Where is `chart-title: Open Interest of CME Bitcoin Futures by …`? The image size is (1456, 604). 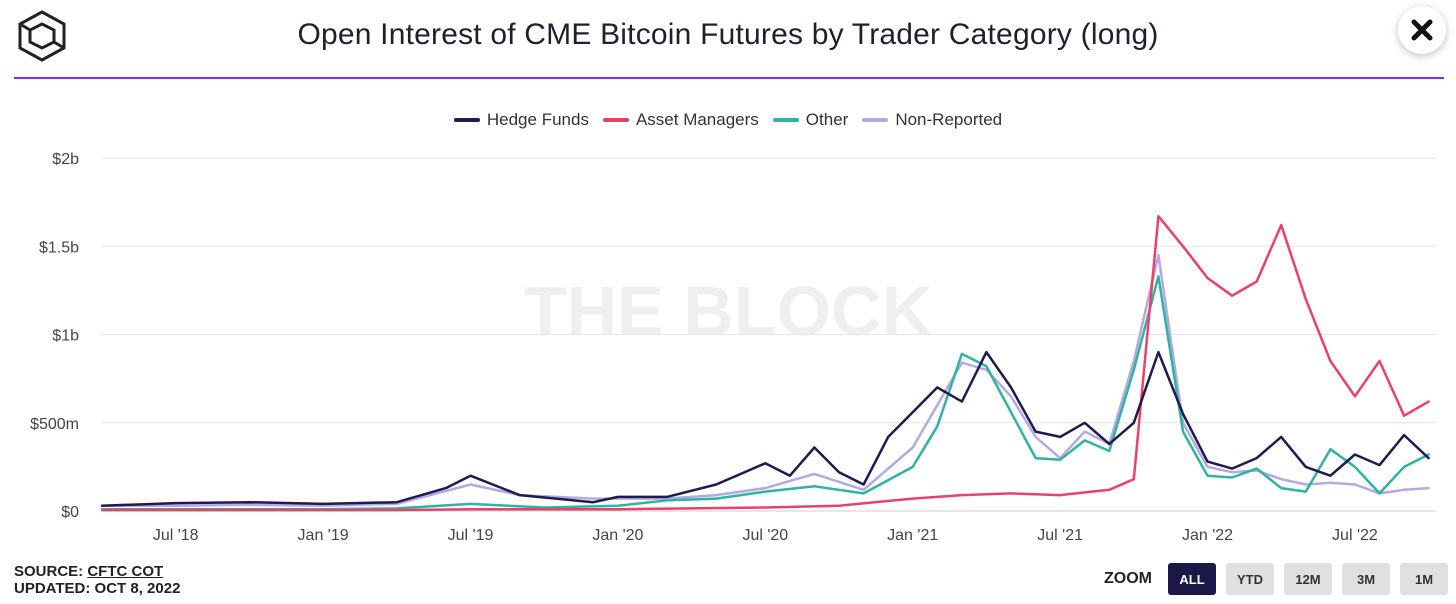 chart-title: Open Interest of CME Bitcoin Futures by … is located at coordinates (728, 34).